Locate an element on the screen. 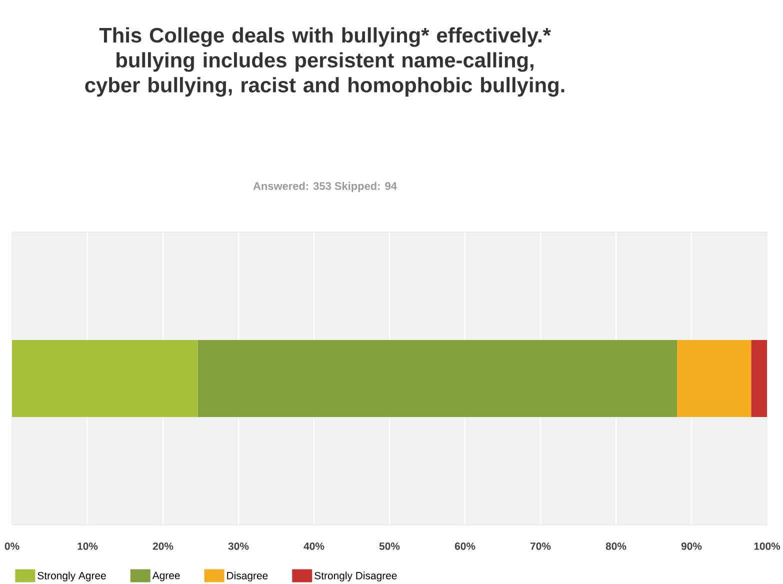 The width and height of the screenshot is (783, 584). legend-label: Disagree is located at coordinates (247, 577).